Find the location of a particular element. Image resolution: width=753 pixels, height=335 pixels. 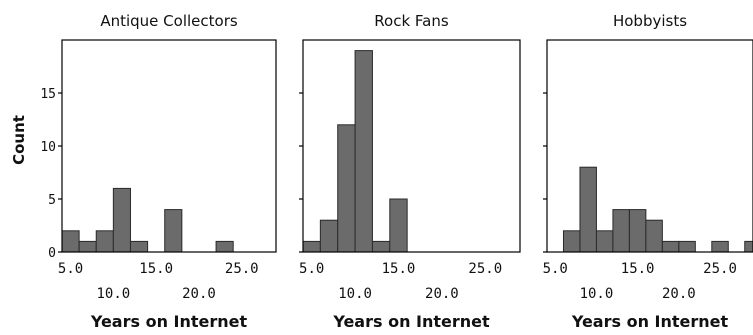

y-tick-label: 0 is located at coordinates (52, 253).